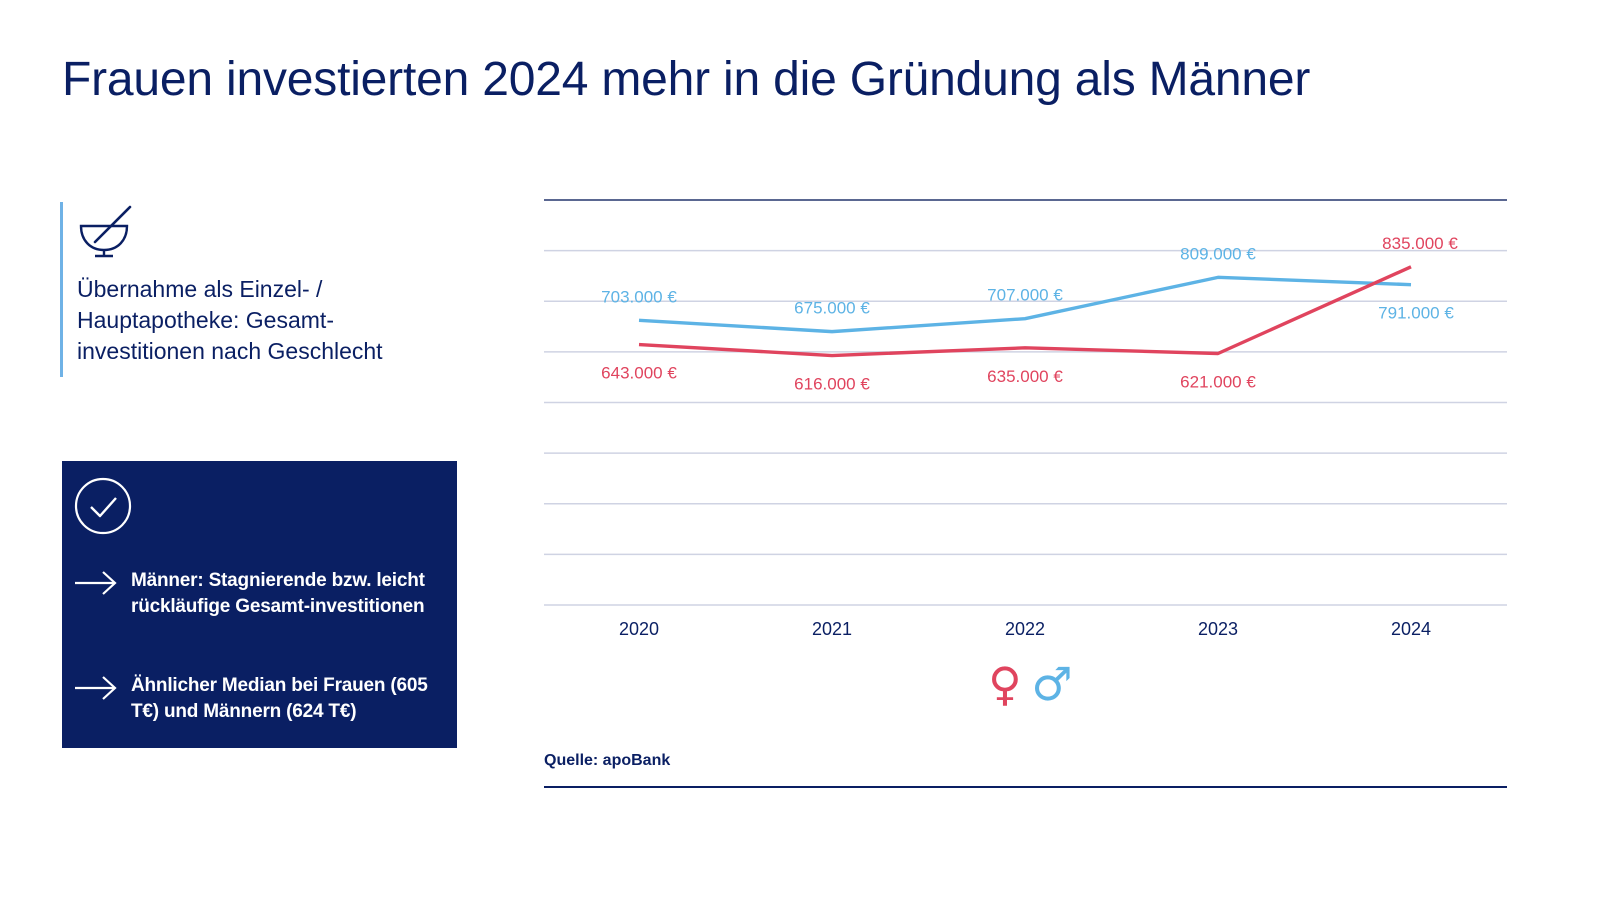 This screenshot has width=1600, height=900. Describe the element at coordinates (1051, 684) in the screenshot. I see `male-symbol-icon: ♂` at that location.